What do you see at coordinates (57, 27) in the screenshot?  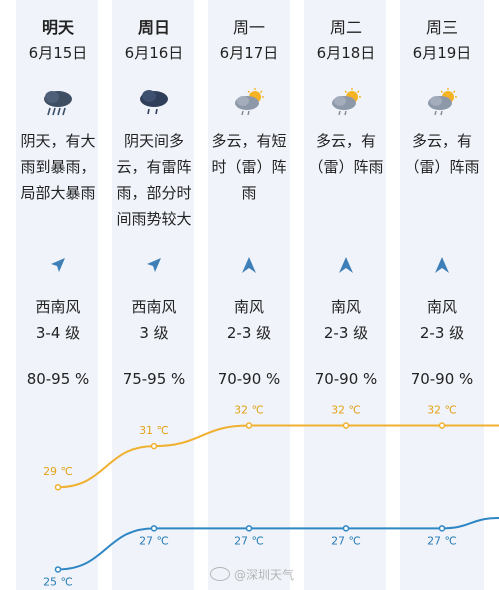 I see `day-label: 明天` at bounding box center [57, 27].